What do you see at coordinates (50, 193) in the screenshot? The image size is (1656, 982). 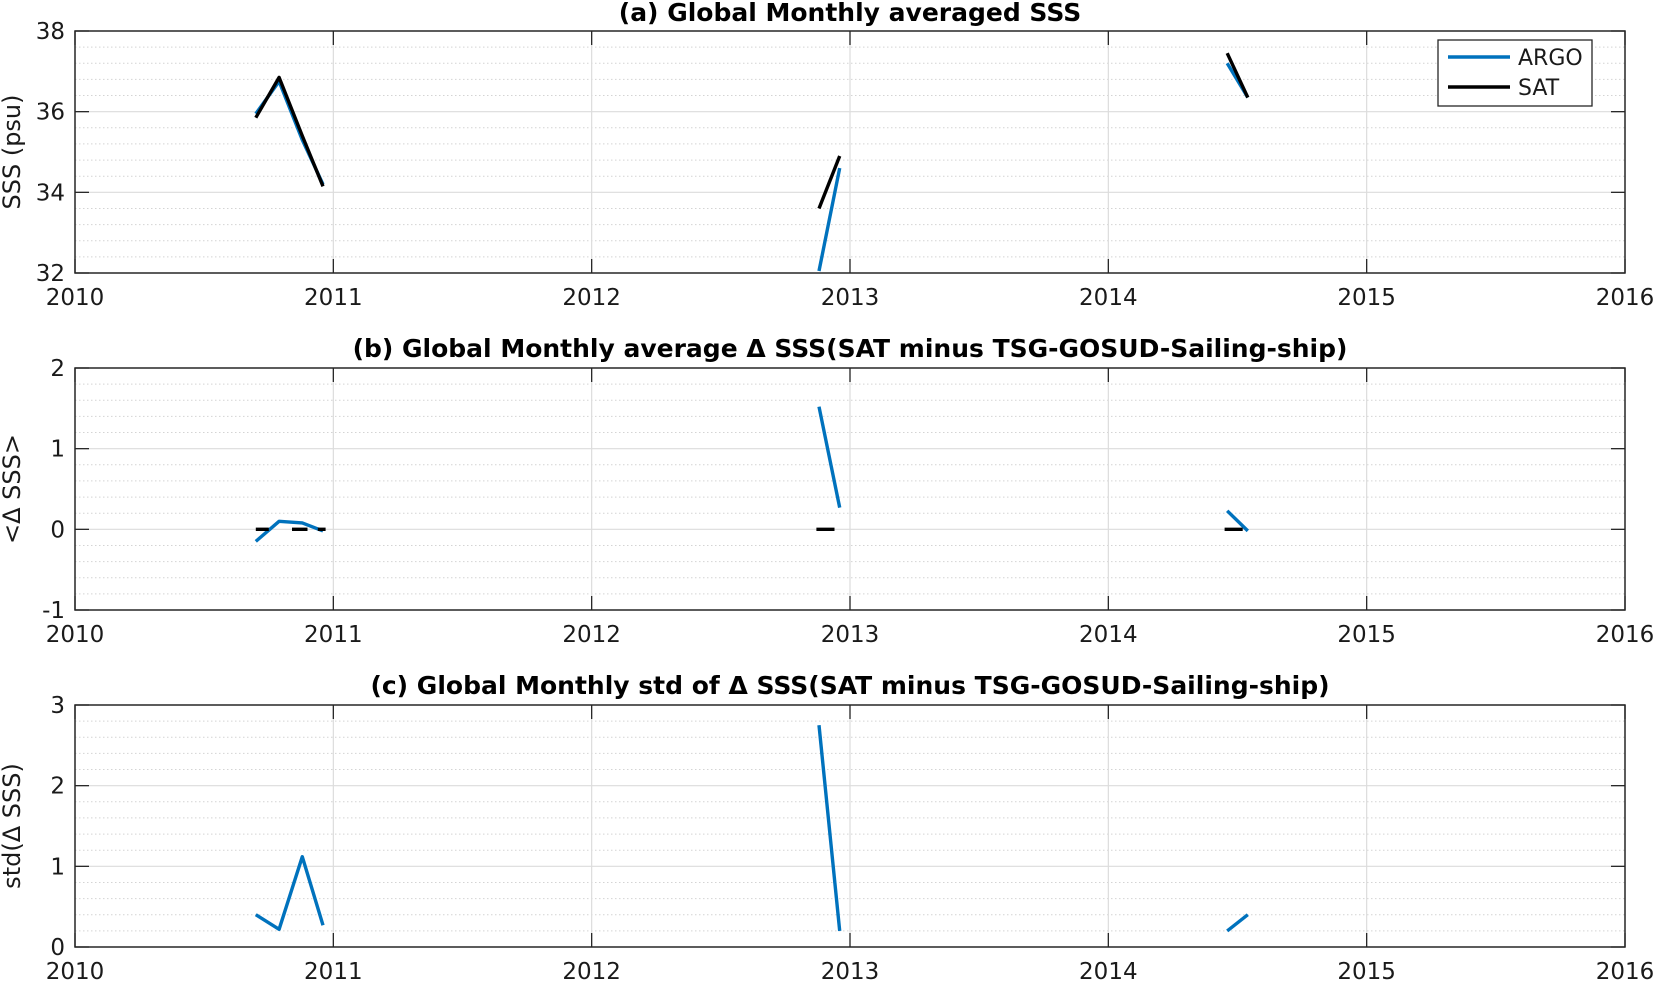 I see `y-tick-label: 34` at bounding box center [50, 193].